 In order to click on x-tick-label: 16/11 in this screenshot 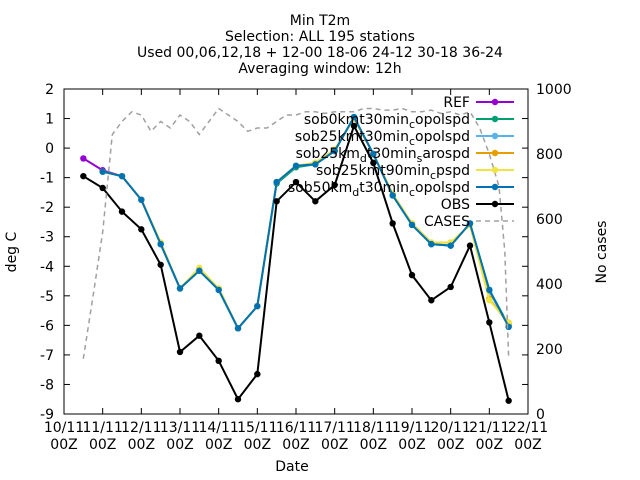, I will do `click(296, 428)`.